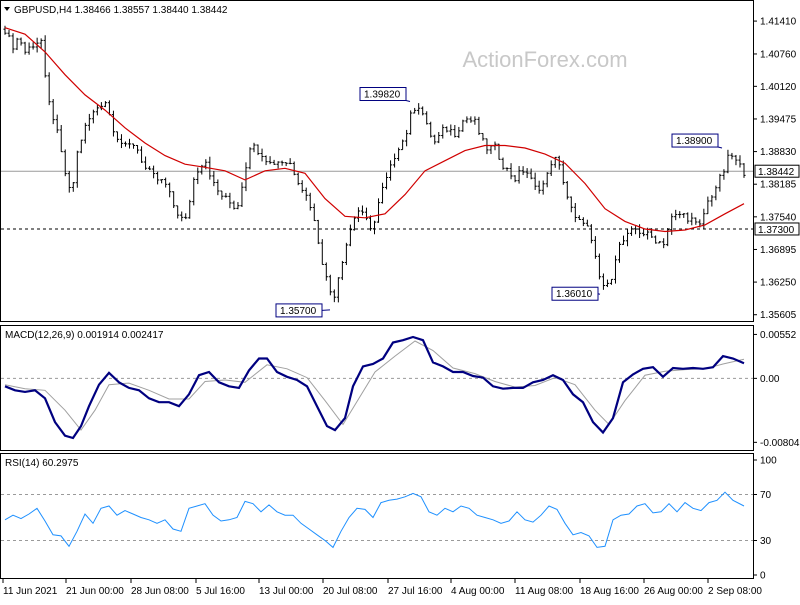 This screenshot has height=605, width=800. What do you see at coordinates (775, 315) in the screenshot?
I see `y-tick: 1.35605` at bounding box center [775, 315].